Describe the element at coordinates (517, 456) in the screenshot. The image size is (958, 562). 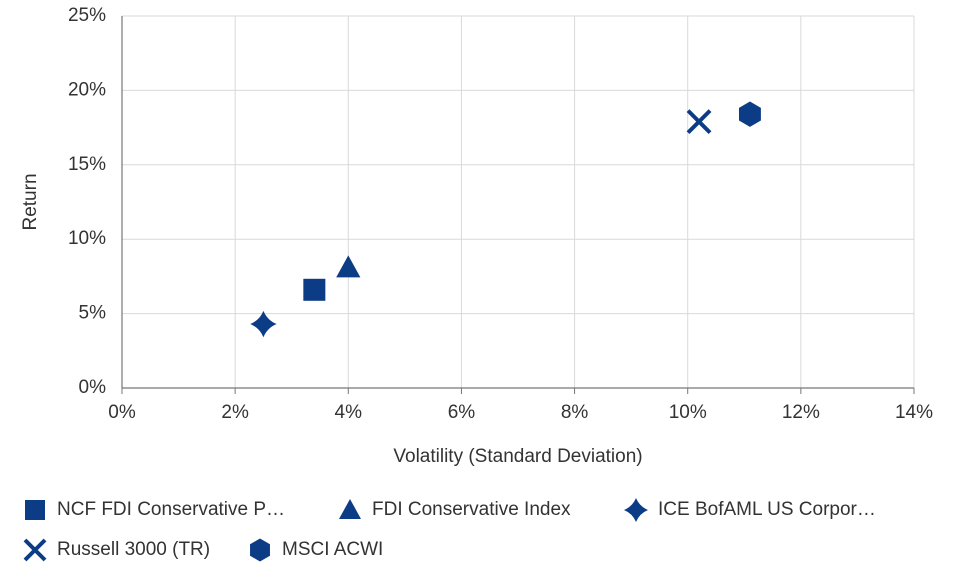
I see `x-axis-label: Volatility (Standard Deviation)` at that location.